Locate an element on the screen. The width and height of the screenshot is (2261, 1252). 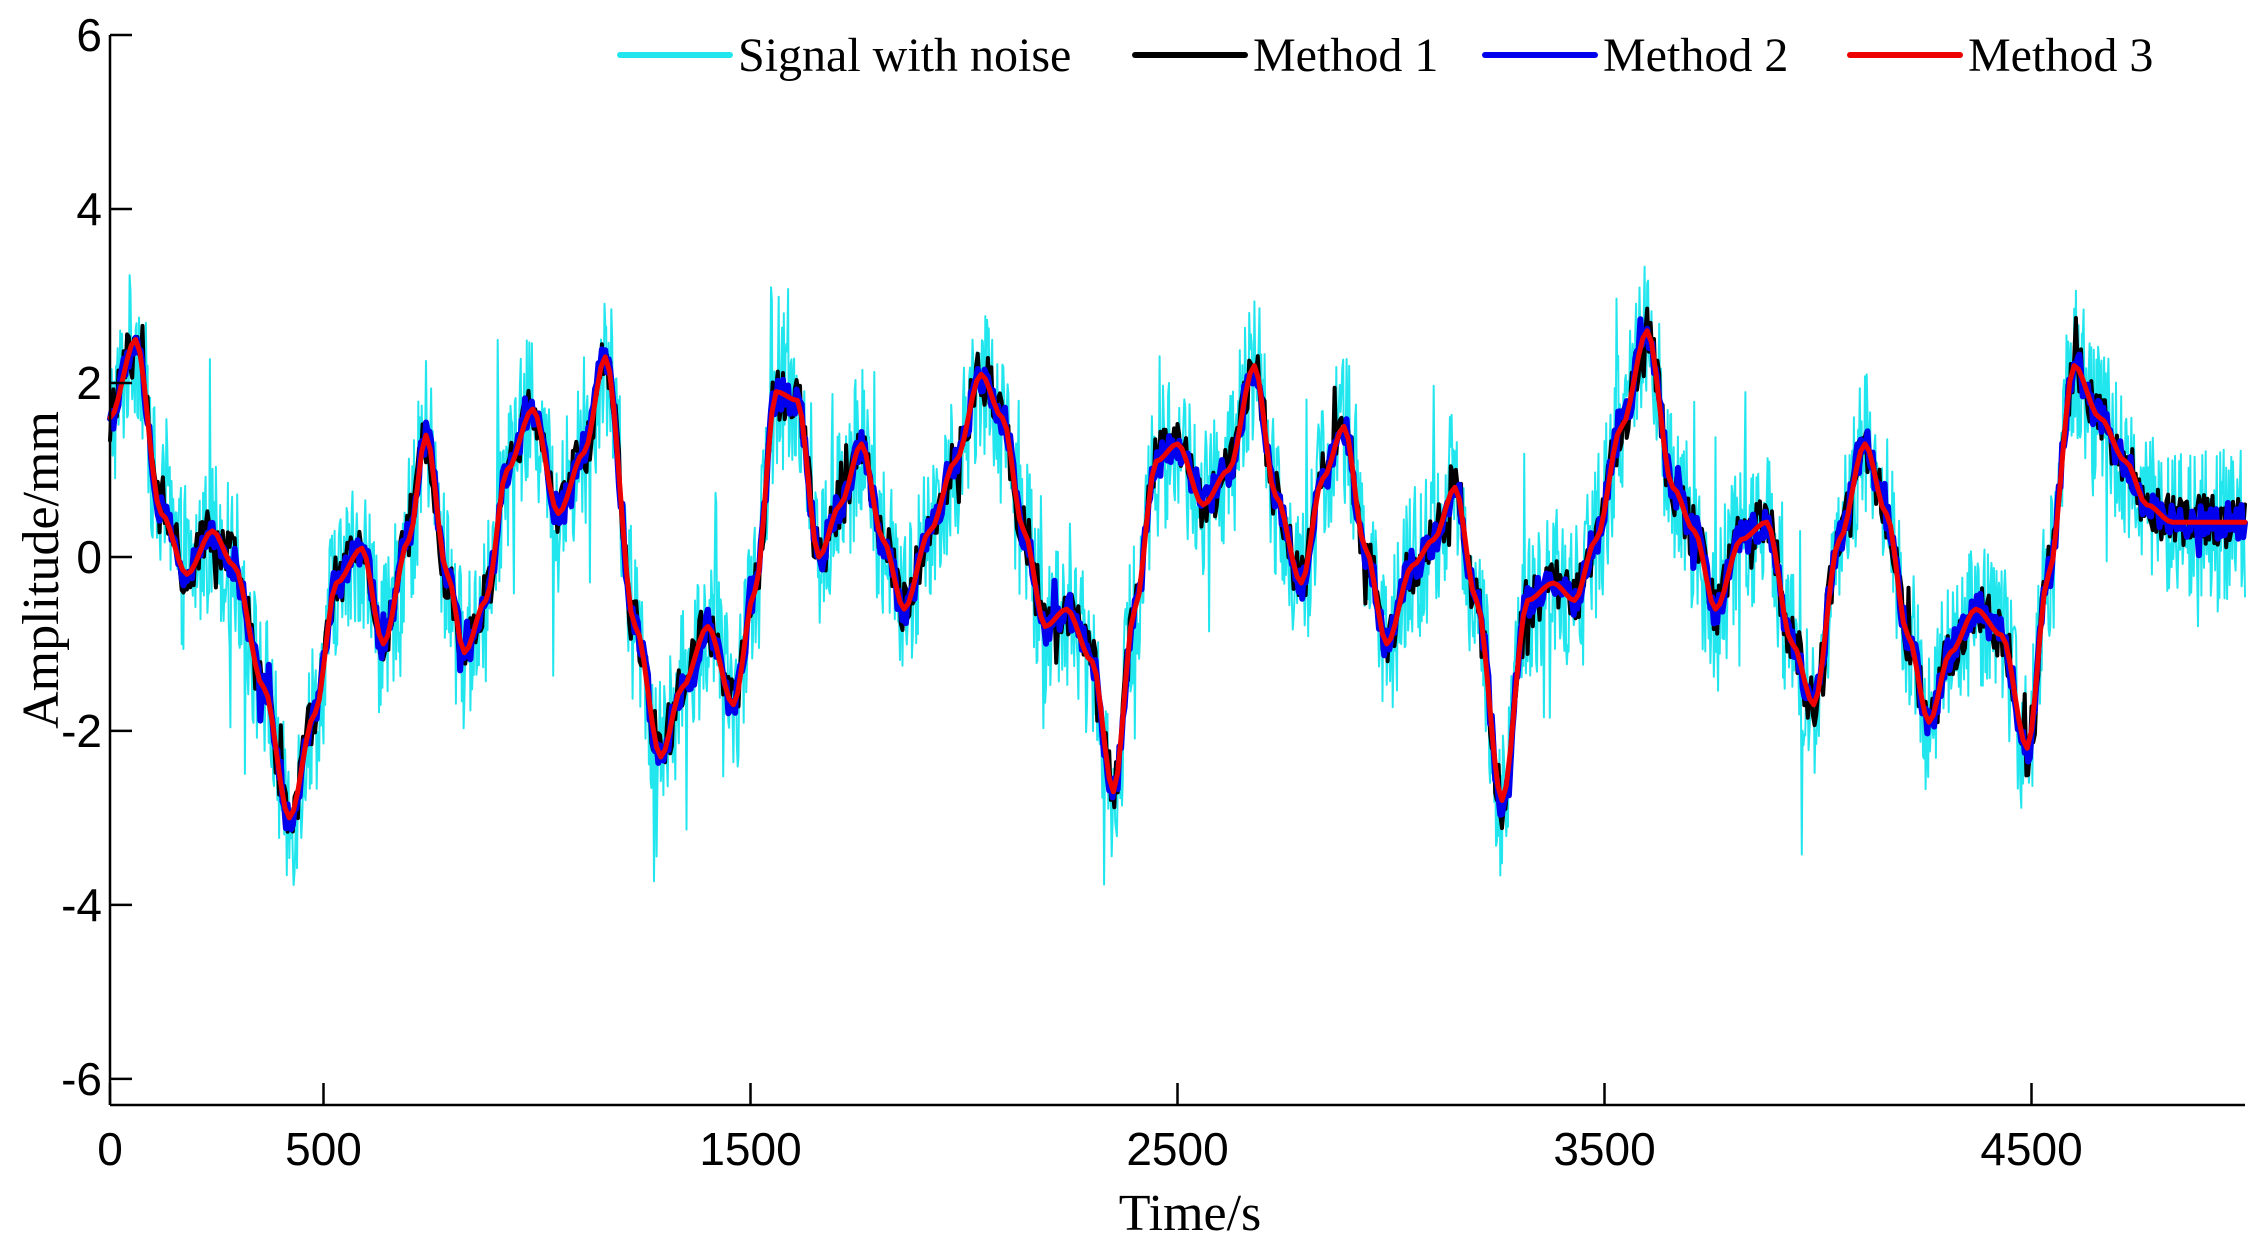
legend-label-method-3: Method 3 is located at coordinates (2060, 55).